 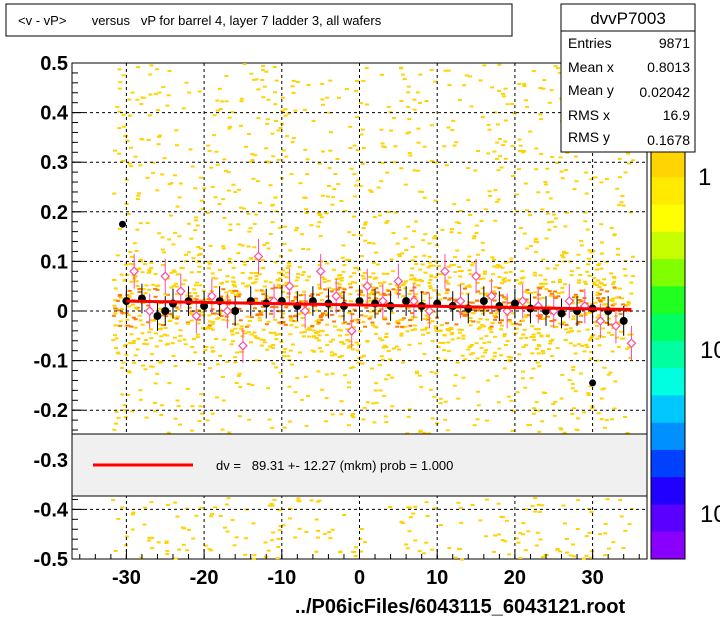 What do you see at coordinates (54, 262) in the screenshot?
I see `y-tick-label: 0.1` at bounding box center [54, 262].